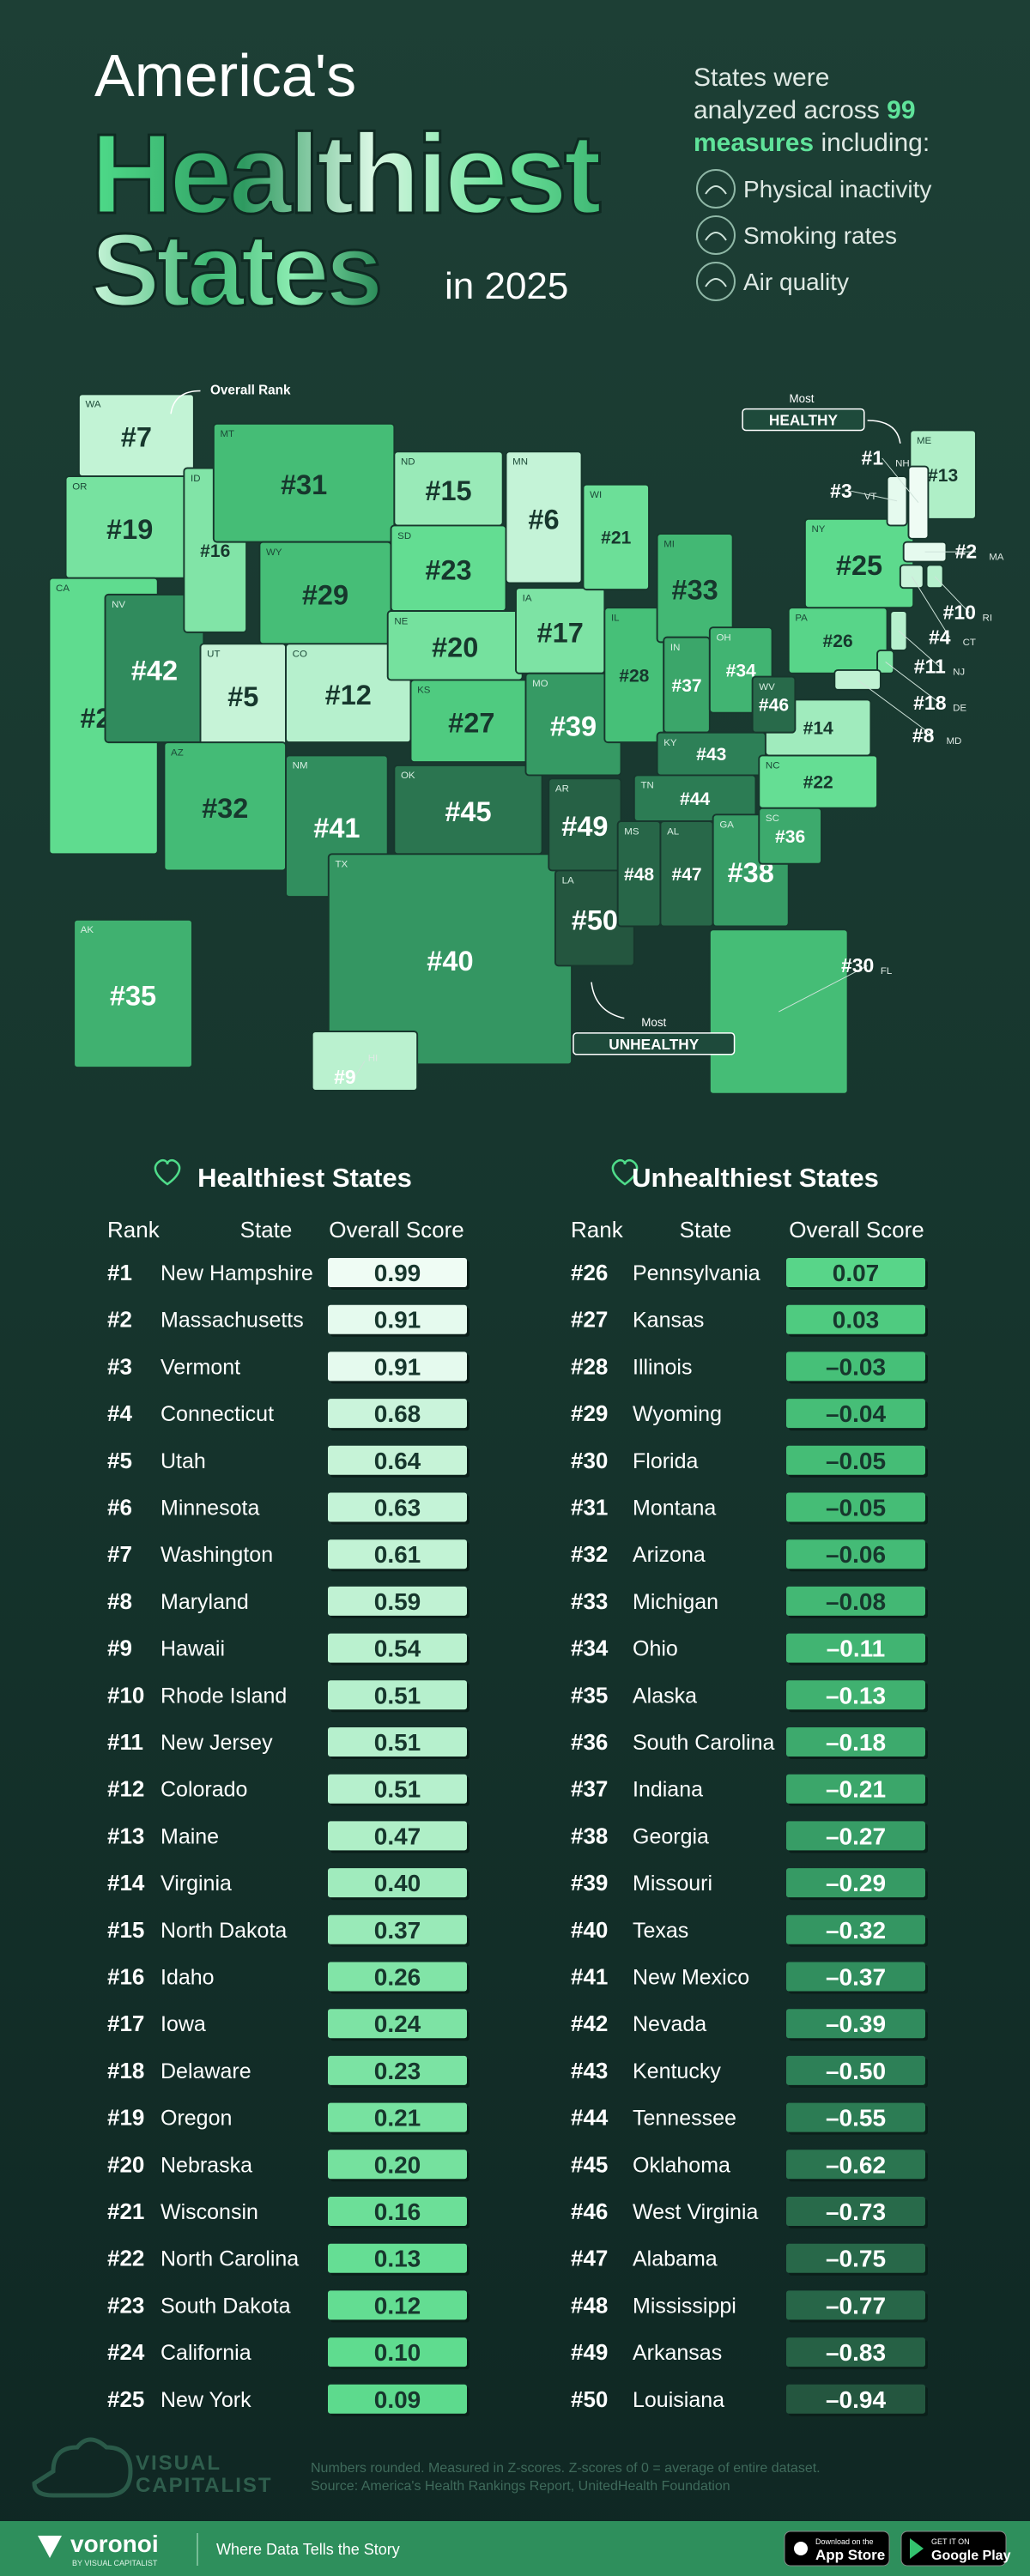 The height and width of the screenshot is (2576, 1030). What do you see at coordinates (232, 1321) in the screenshot?
I see `state-name: Massachusetts` at bounding box center [232, 1321].